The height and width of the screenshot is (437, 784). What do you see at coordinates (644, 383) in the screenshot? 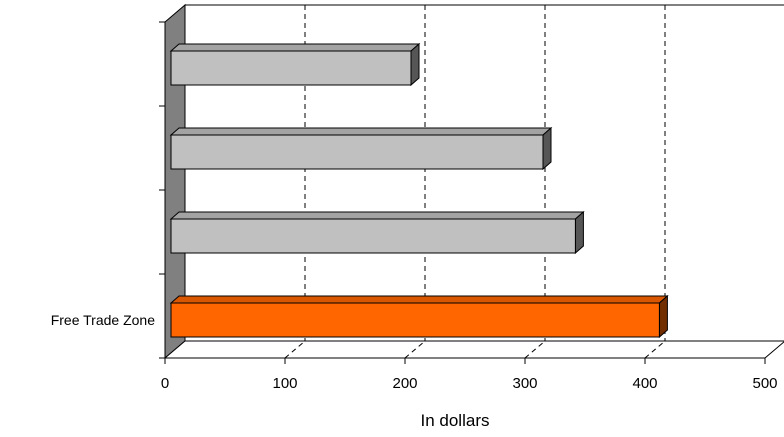
I see `x-tick-label: 400` at bounding box center [644, 383].